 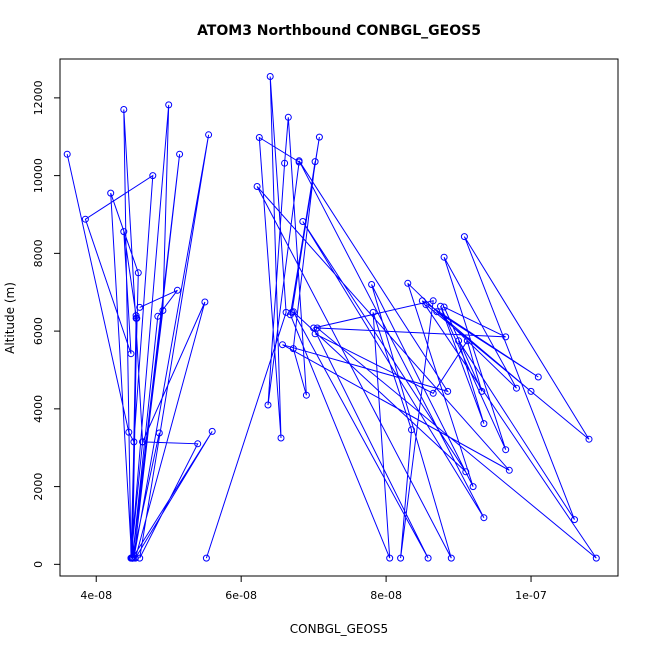 I want to click on chart-title: ATOM3 Northbound CONBGL_GEOS5, so click(x=339, y=31).